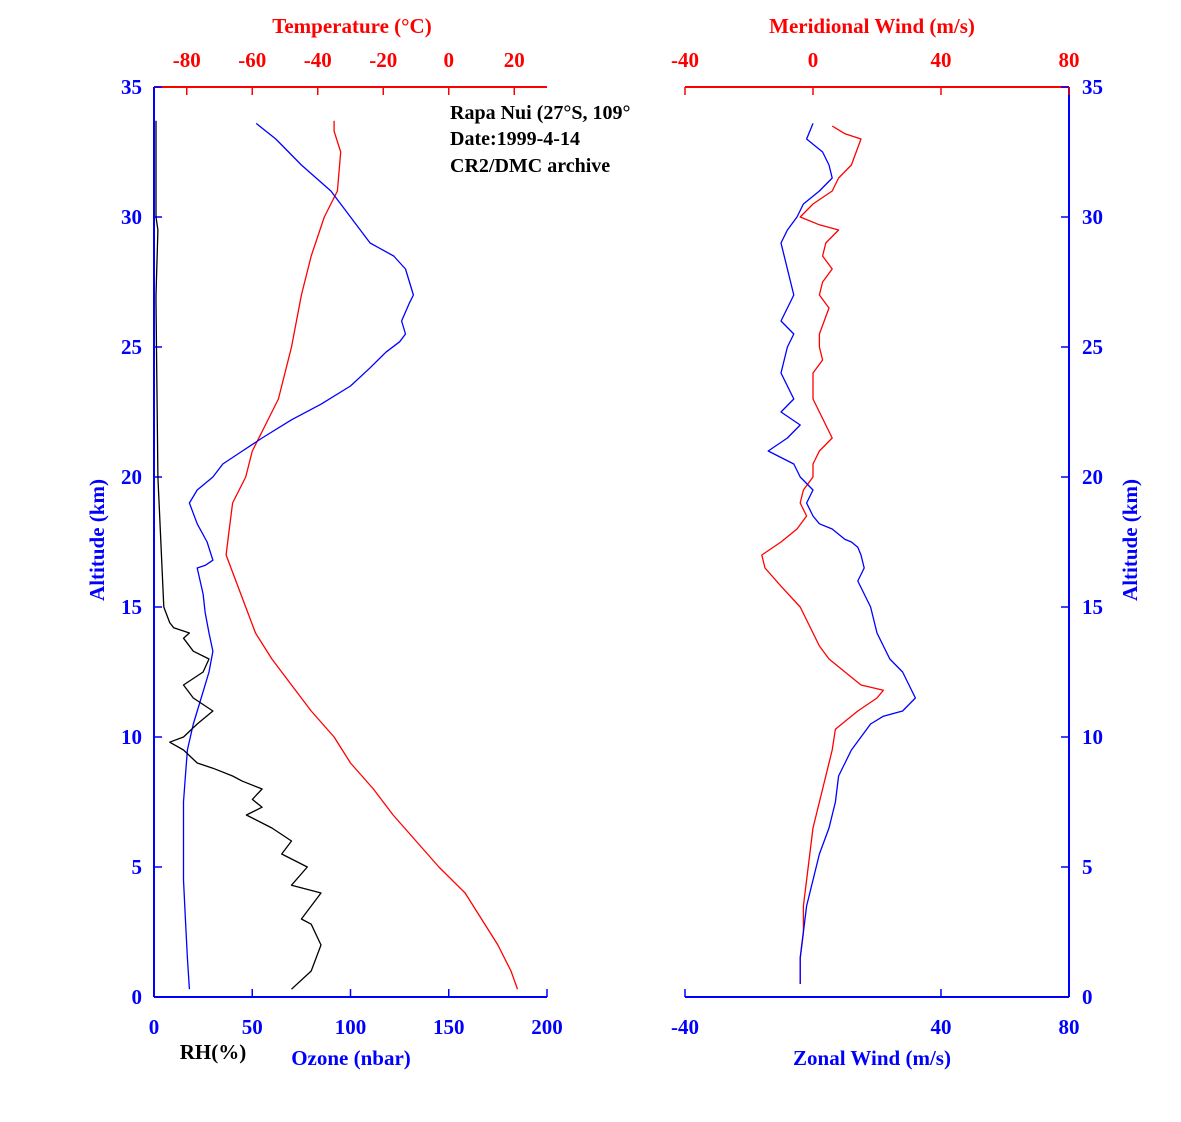 Image resolution: width=1181 pixels, height=1122 pixels. Describe the element at coordinates (154, 1027) in the screenshot. I see `left-bottom-tick-label: 0` at that location.